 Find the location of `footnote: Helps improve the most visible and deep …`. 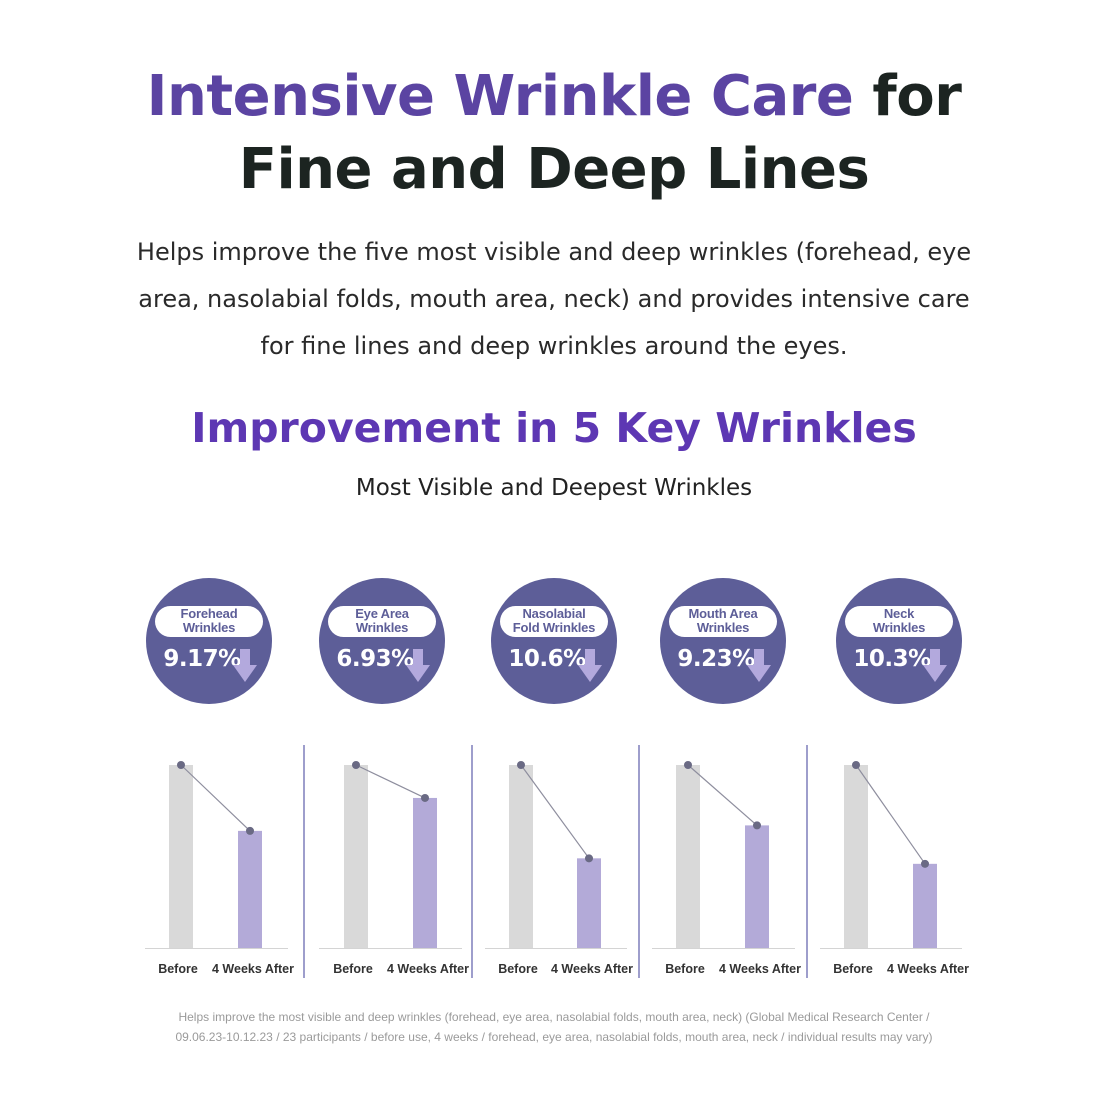

footnote: Helps improve the most visible and deep … is located at coordinates (554, 1027).